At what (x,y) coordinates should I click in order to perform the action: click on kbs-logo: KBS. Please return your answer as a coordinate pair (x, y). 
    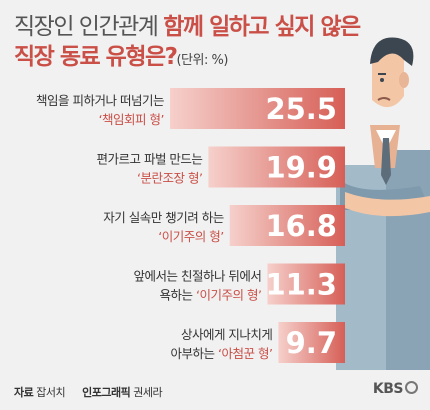
    Looking at the image, I should click on (395, 389).